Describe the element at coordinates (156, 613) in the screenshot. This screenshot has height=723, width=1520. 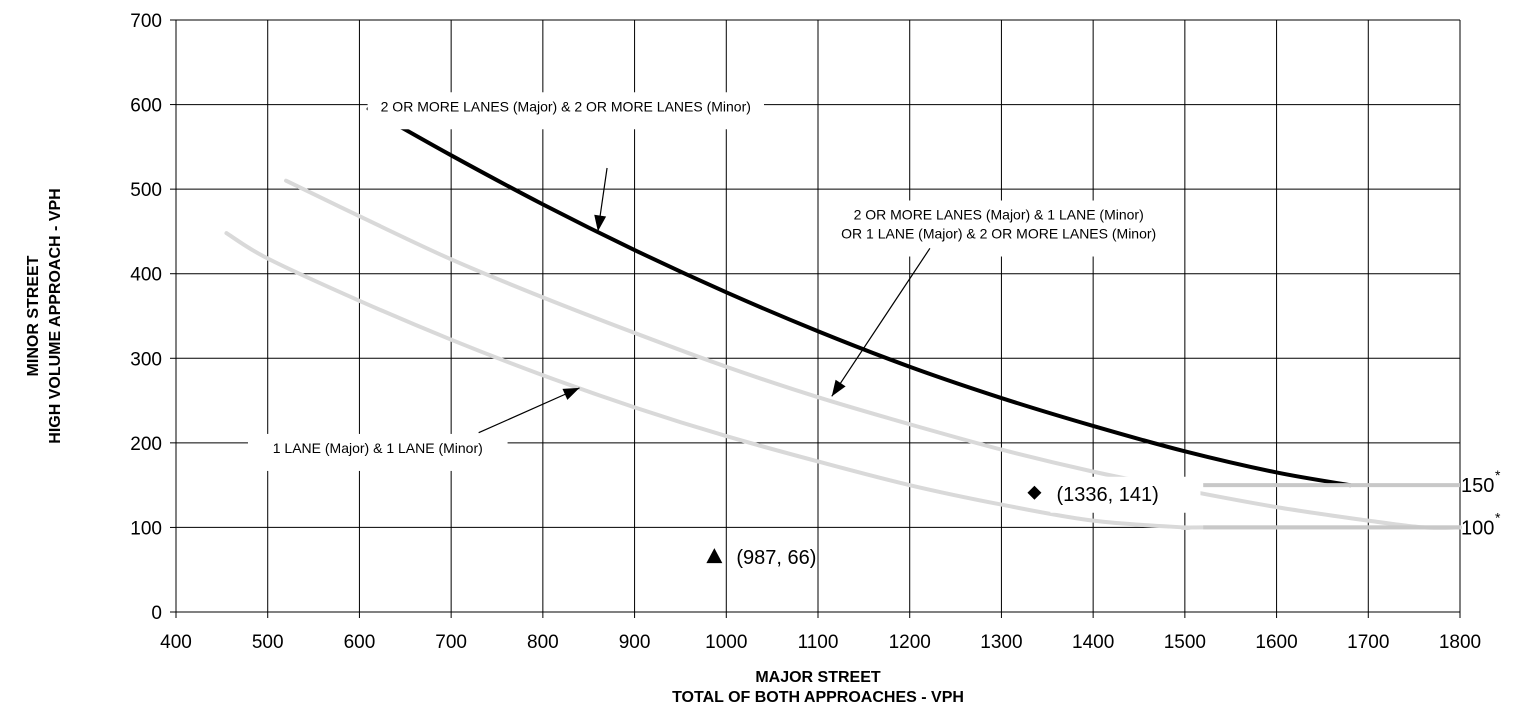
I see `y-tick-label: 0` at that location.